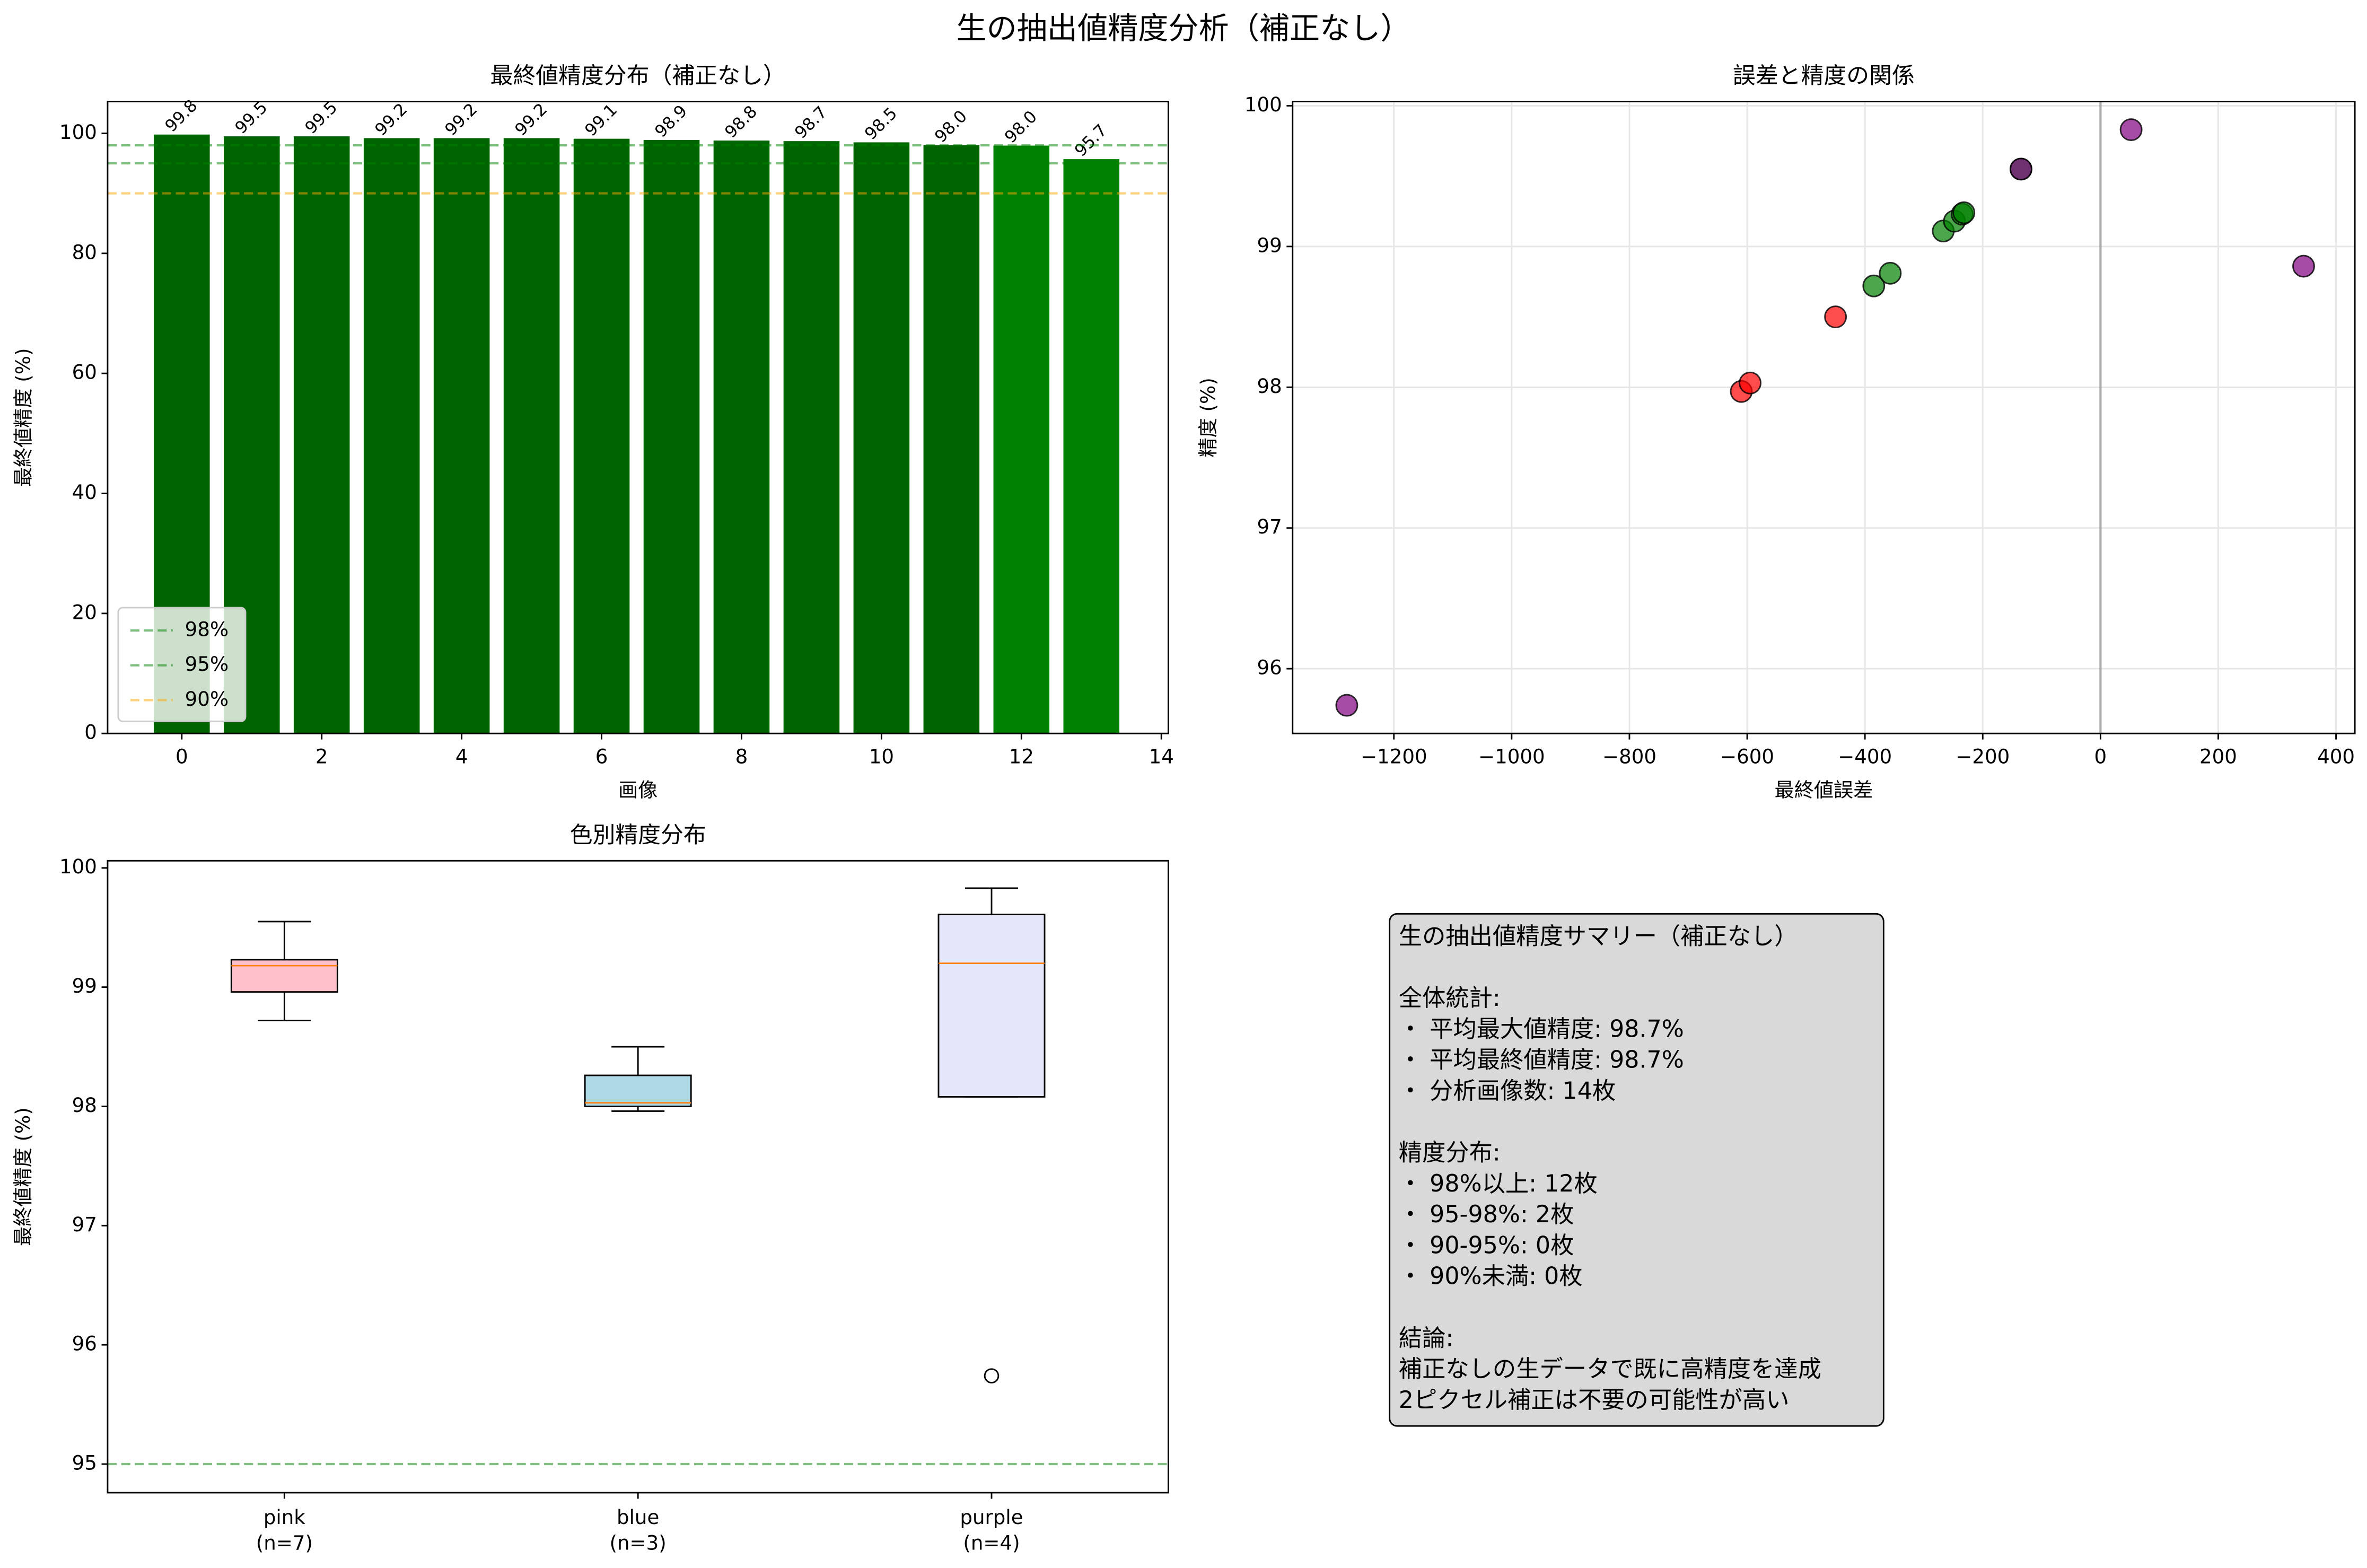 The width and height of the screenshot is (2367, 1568). I want to click on x-axis-label: 最終値誤差, so click(1824, 789).